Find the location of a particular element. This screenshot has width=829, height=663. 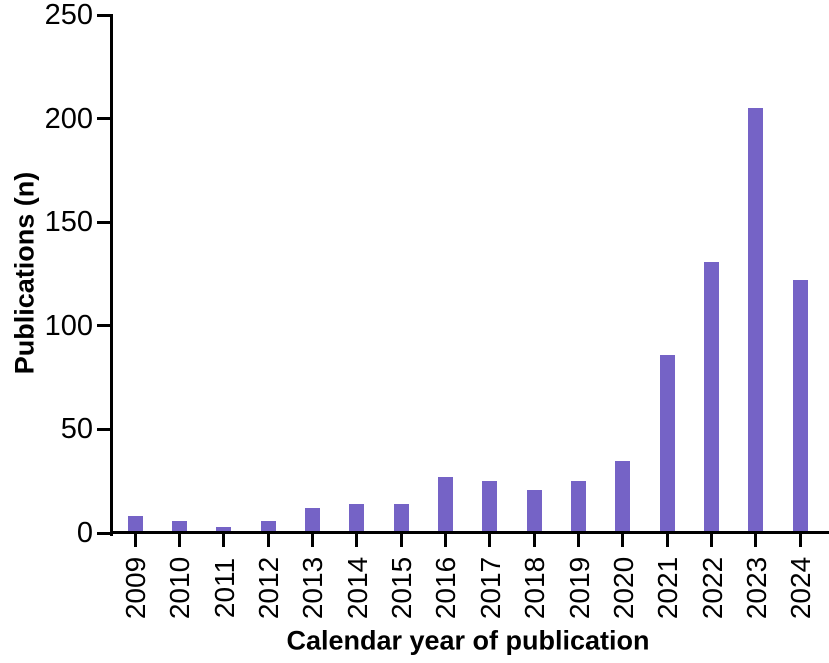

y-tick-label: 100 is located at coordinates (68, 325).